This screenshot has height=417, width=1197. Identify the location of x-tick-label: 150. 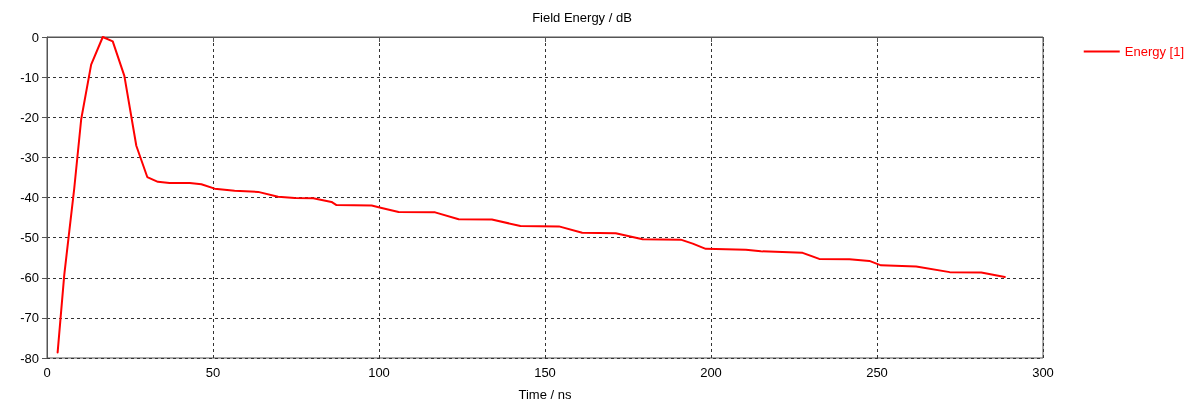
(545, 372).